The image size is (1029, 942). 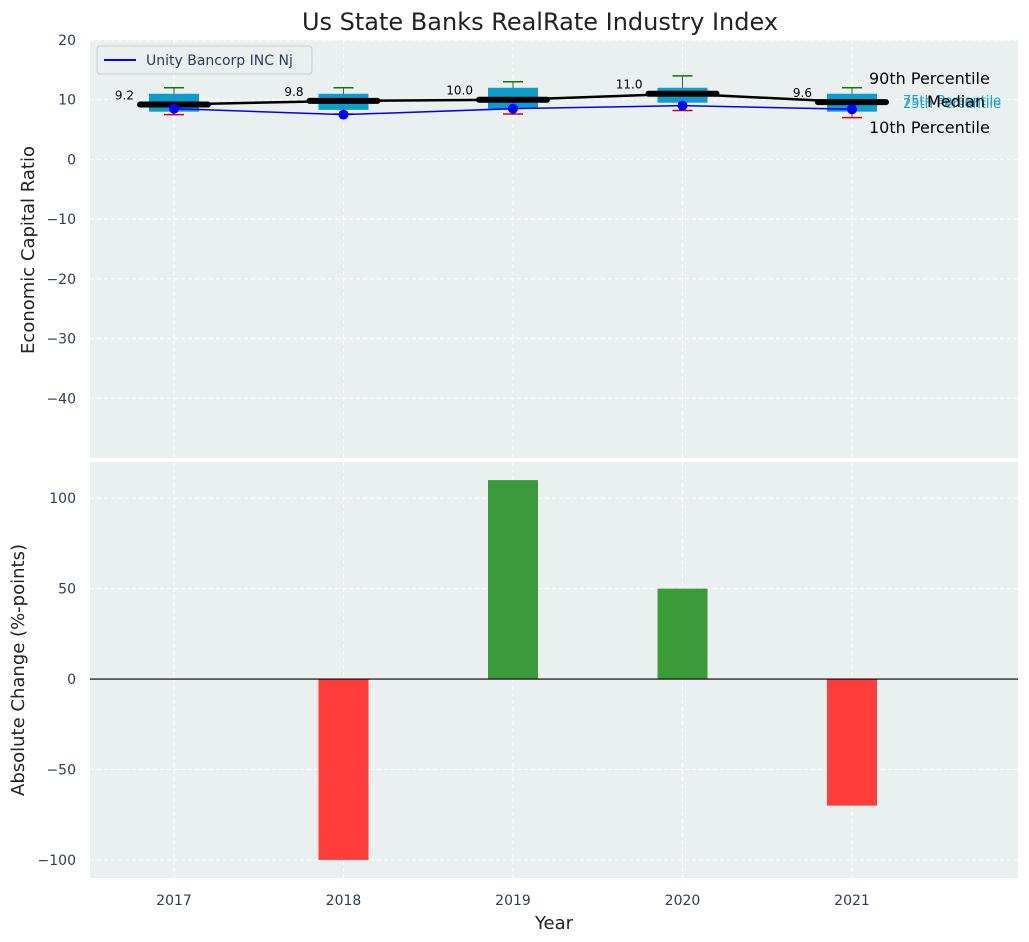 What do you see at coordinates (683, 901) in the screenshot?
I see `x-tick-label: 2020` at bounding box center [683, 901].